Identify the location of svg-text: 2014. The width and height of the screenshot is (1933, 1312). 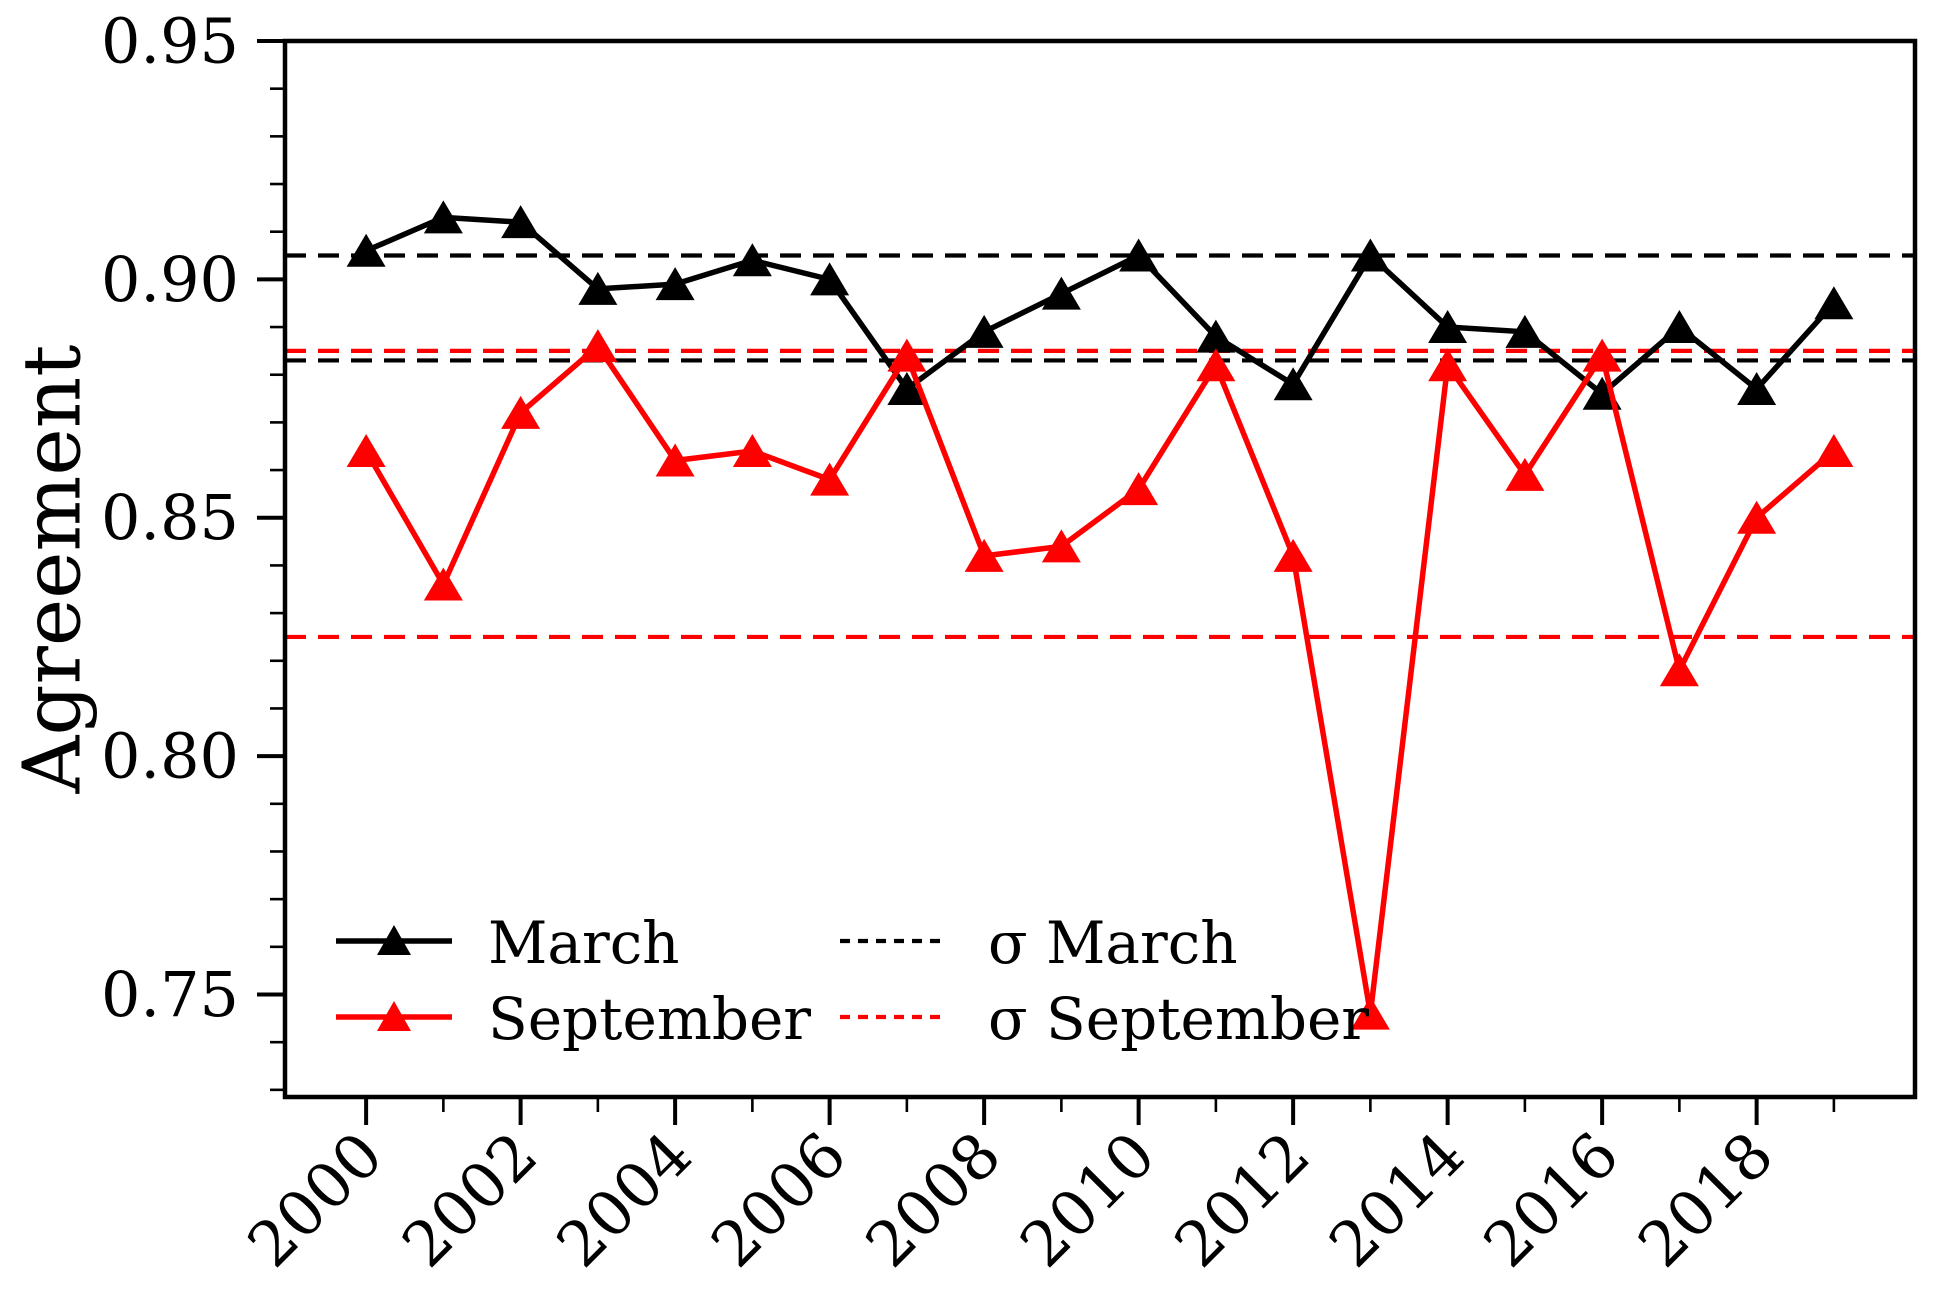
(1396, 1199).